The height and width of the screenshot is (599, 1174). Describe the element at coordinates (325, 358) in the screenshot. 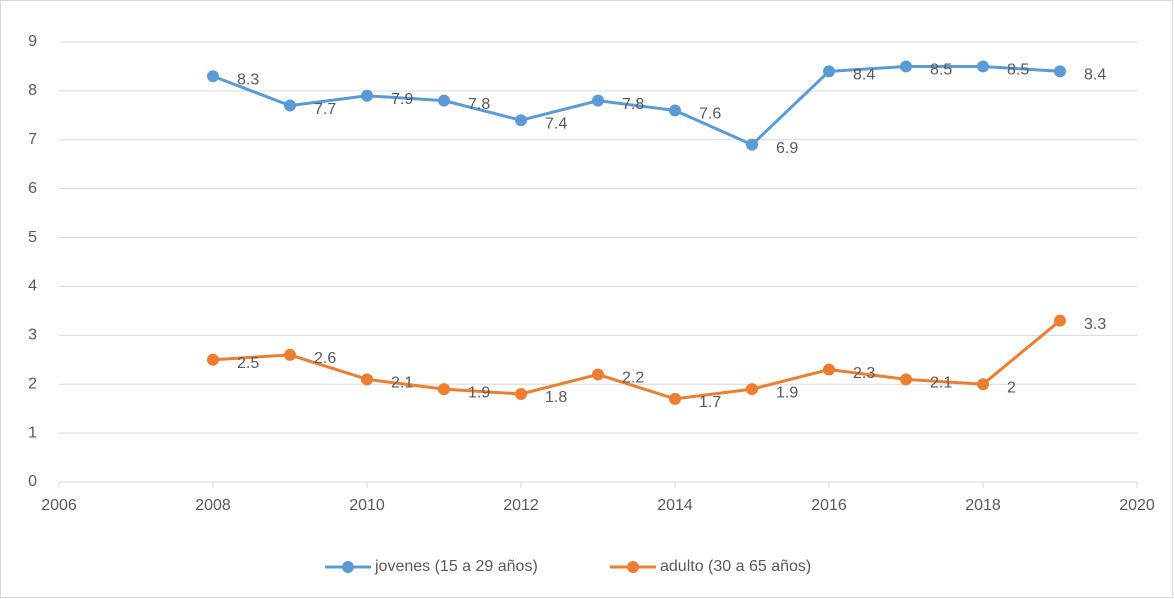

I see `data-label: 2.6` at that location.